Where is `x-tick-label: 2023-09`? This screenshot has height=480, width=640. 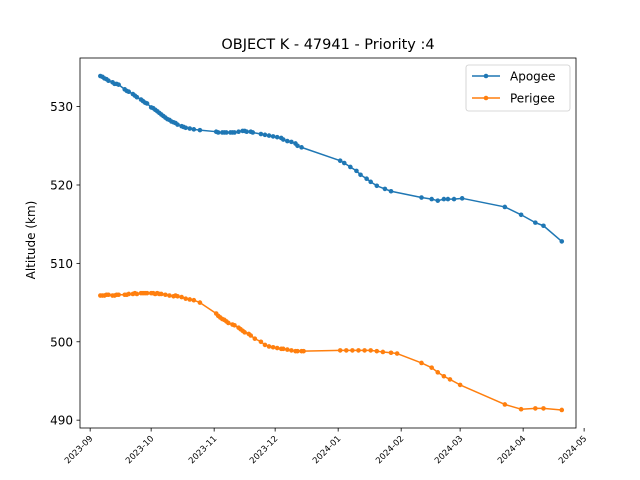 x-tick-label: 2023-09 is located at coordinates (79, 450).